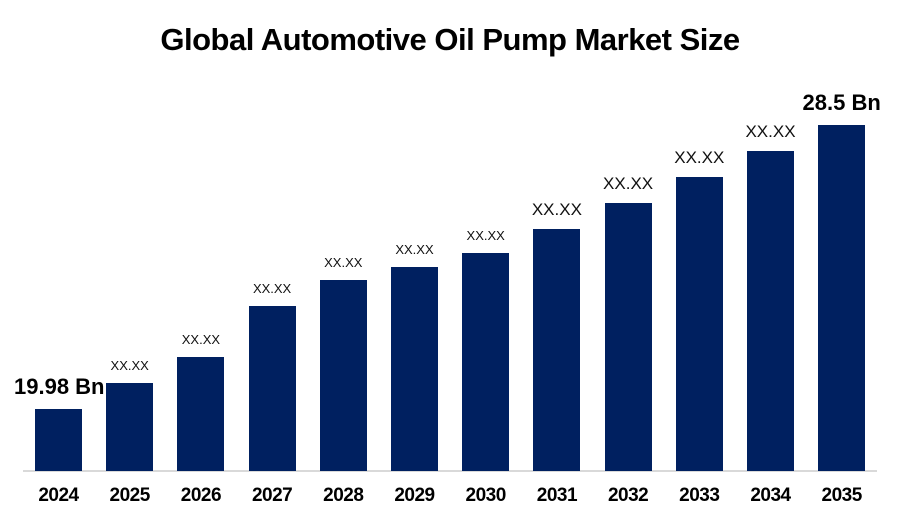 Image resolution: width=900 pixels, height=525 pixels. Describe the element at coordinates (770, 131) in the screenshot. I see `bar-value-label-2034: XX.XX` at that location.